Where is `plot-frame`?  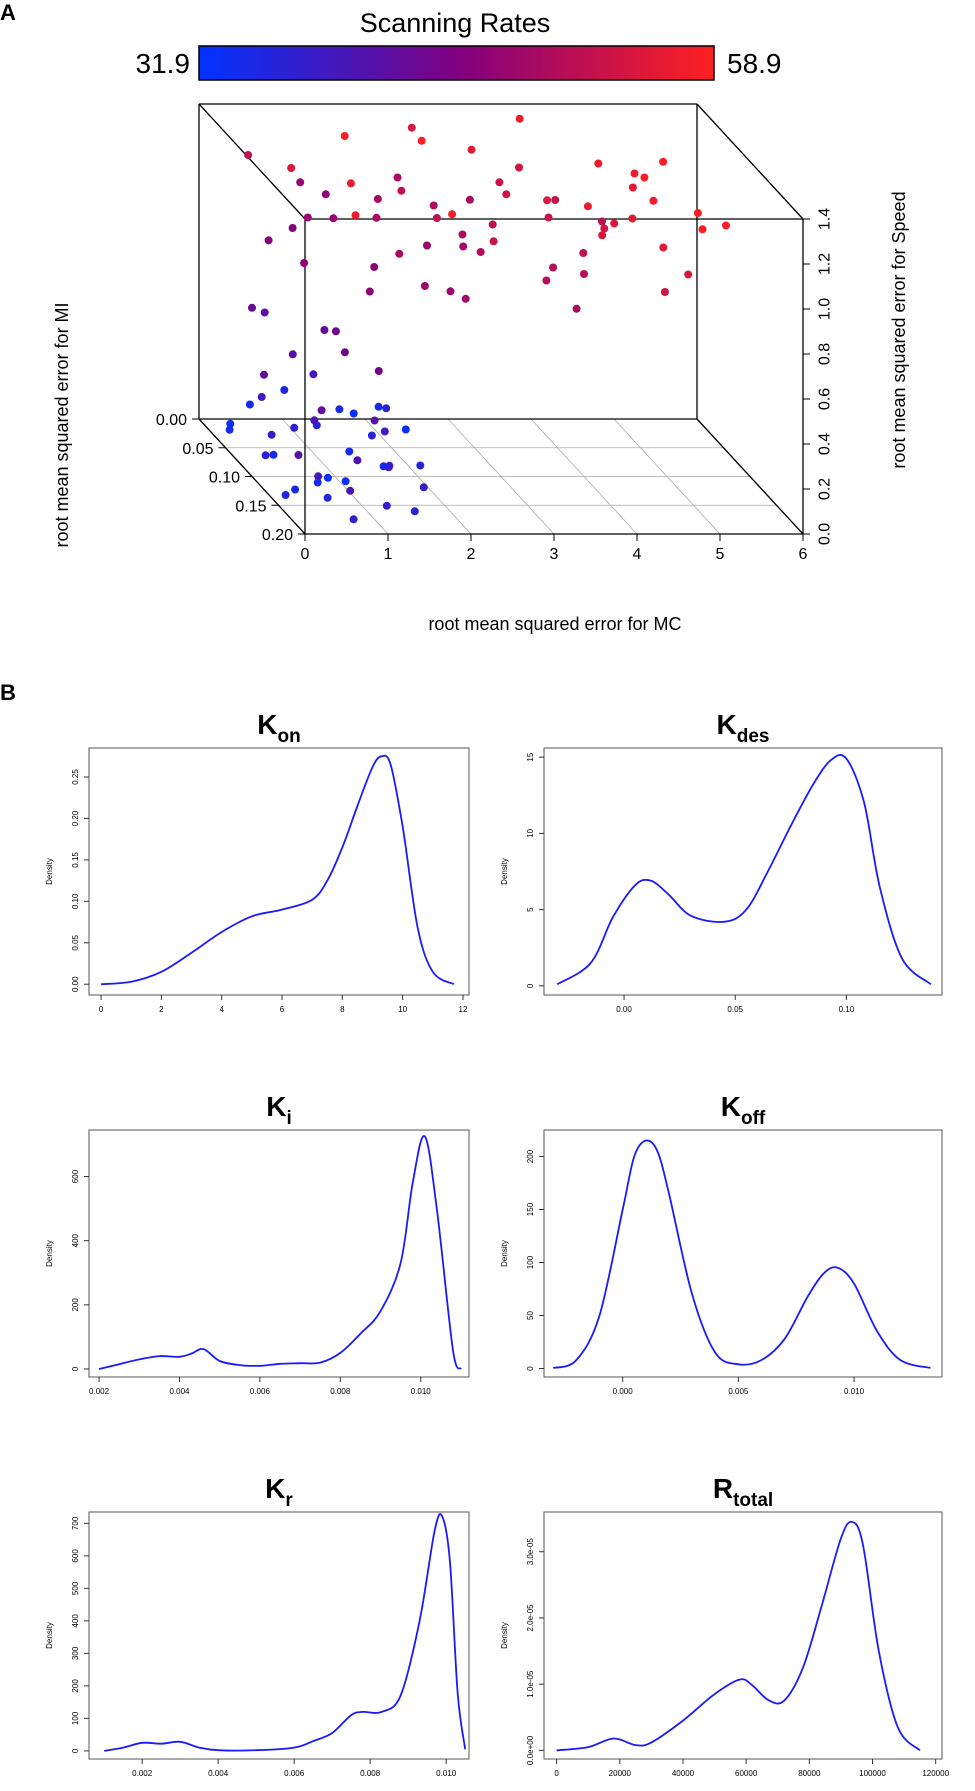
plot-frame is located at coordinates (279, 1253).